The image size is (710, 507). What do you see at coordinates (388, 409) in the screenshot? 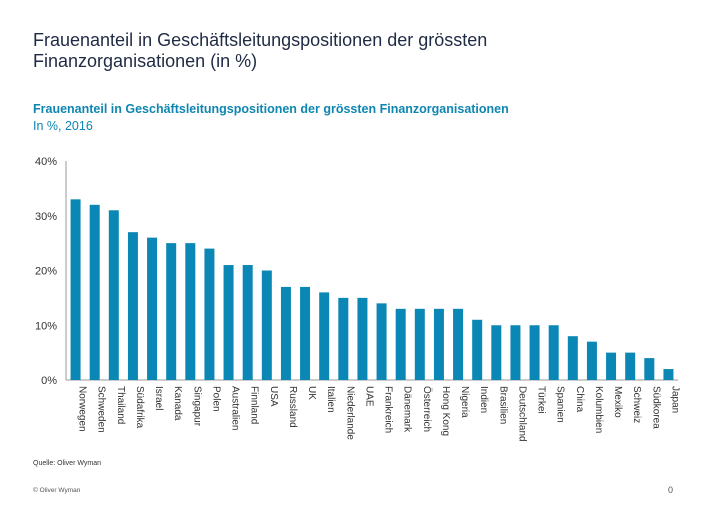
I see `x-tick-label: Frankreich` at bounding box center [388, 409].